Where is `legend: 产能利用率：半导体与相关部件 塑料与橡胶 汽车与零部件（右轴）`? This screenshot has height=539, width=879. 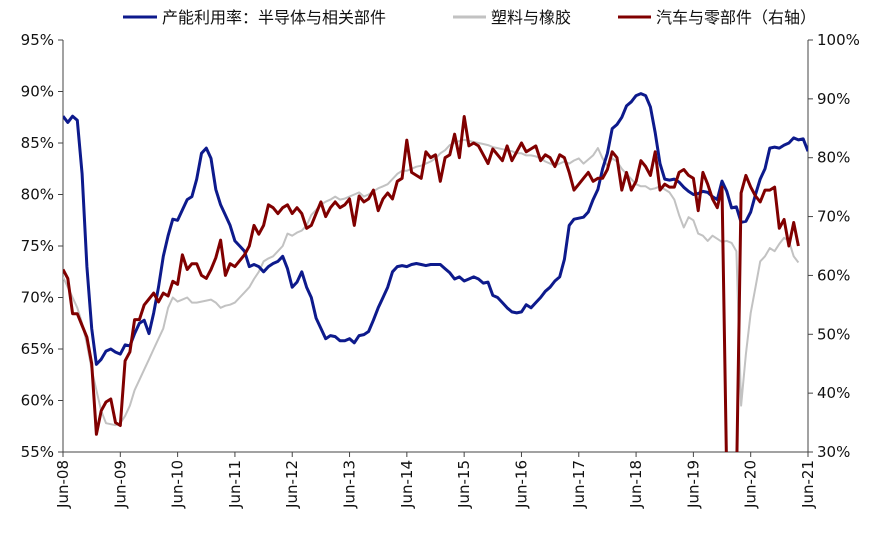 legend: 产能利用率：半导体与相关部件 塑料与橡胶 汽车与零部件（右轴） is located at coordinates (469, 17).